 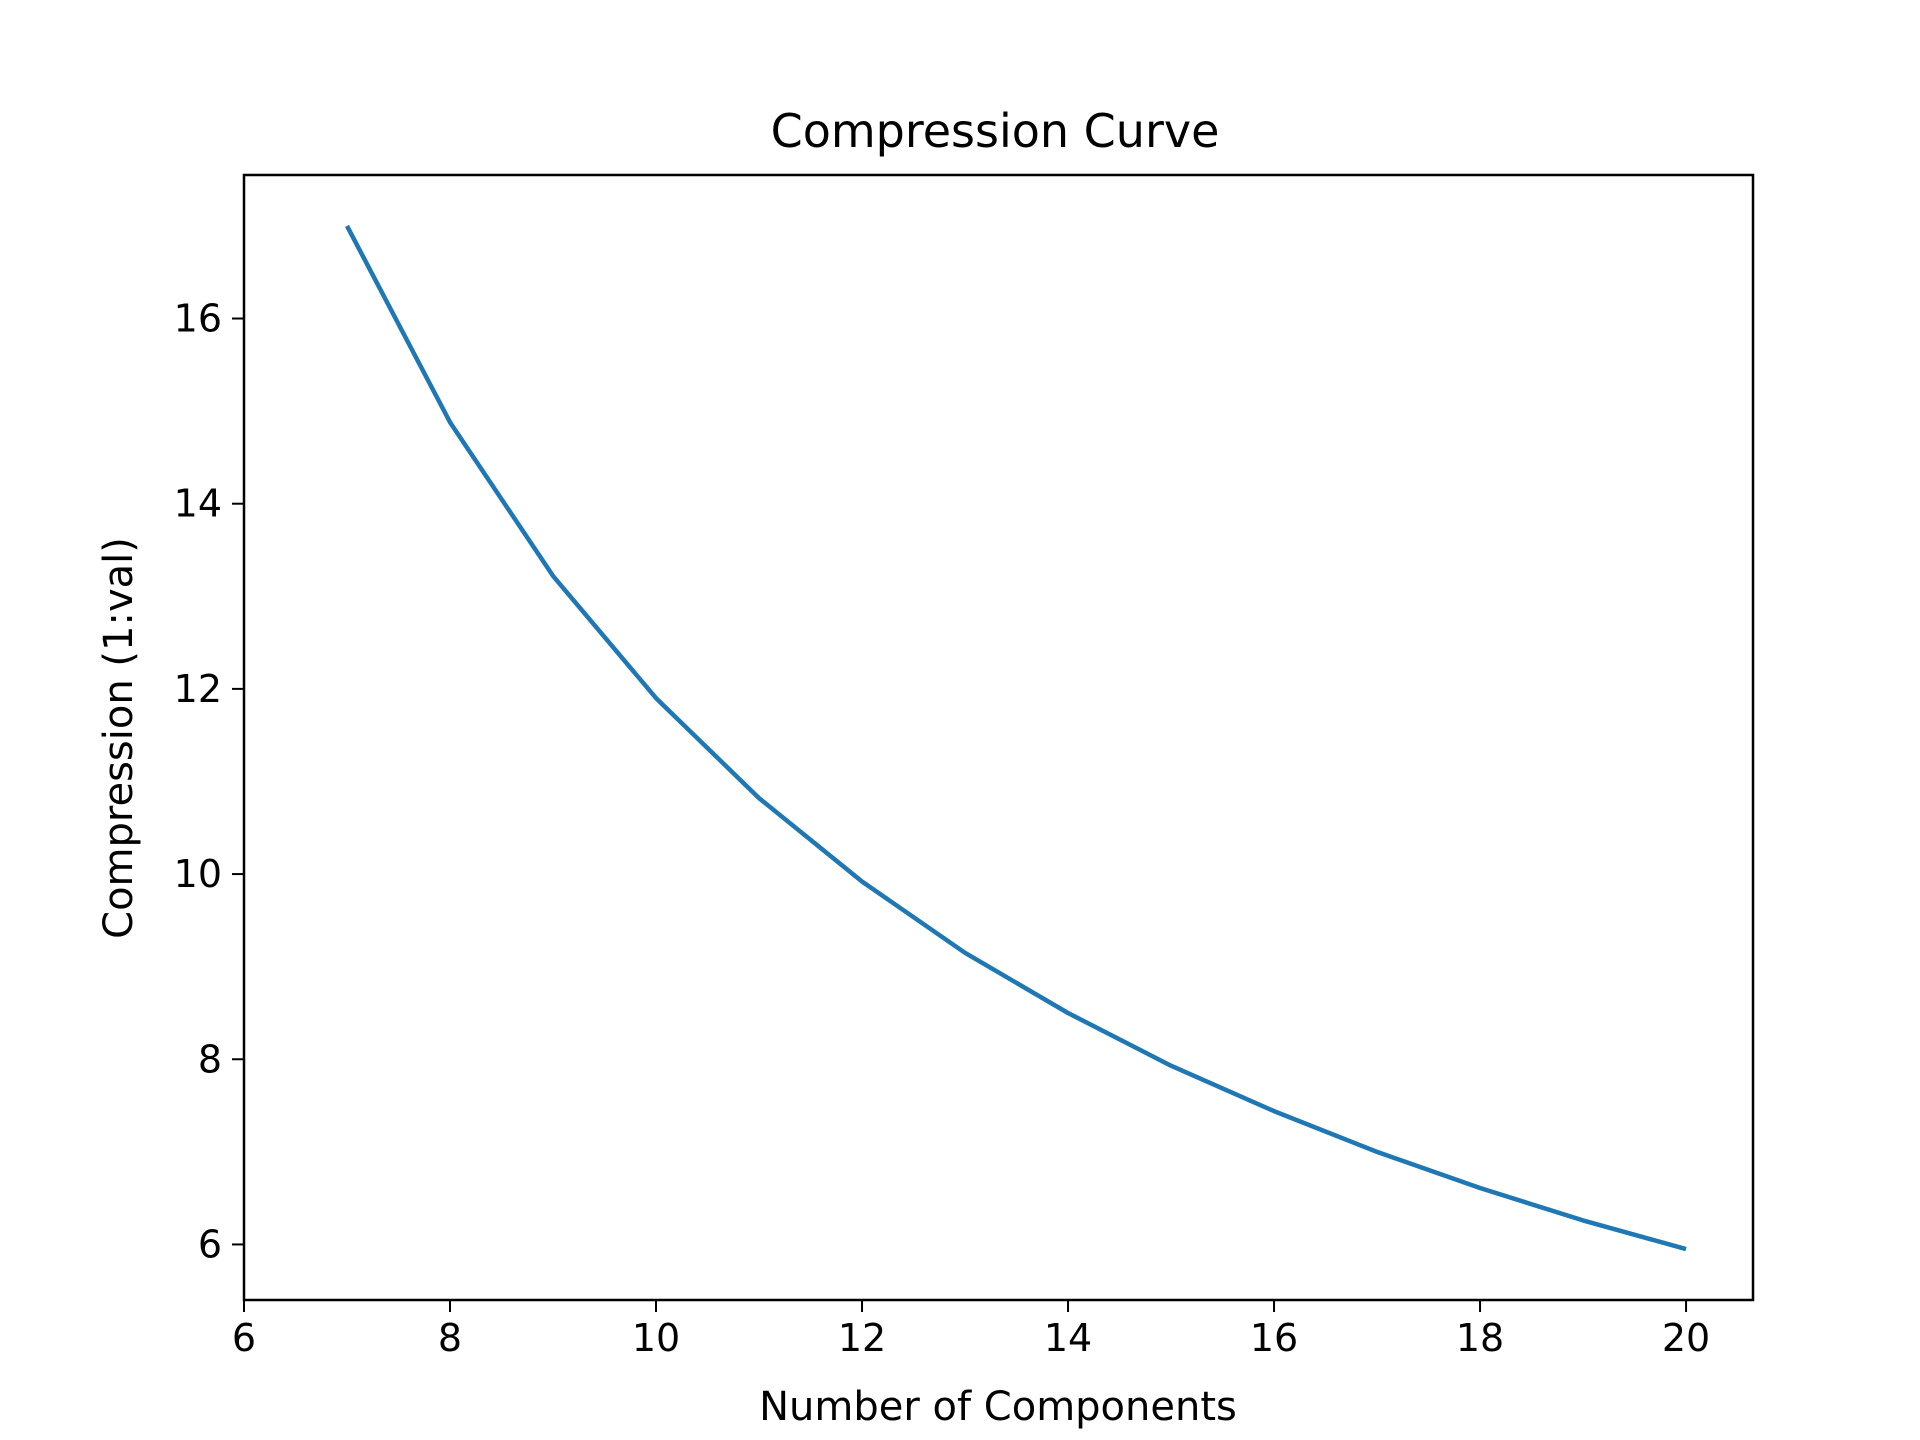 What do you see at coordinates (210, 1059) in the screenshot?
I see `y-tick-label: 8` at bounding box center [210, 1059].